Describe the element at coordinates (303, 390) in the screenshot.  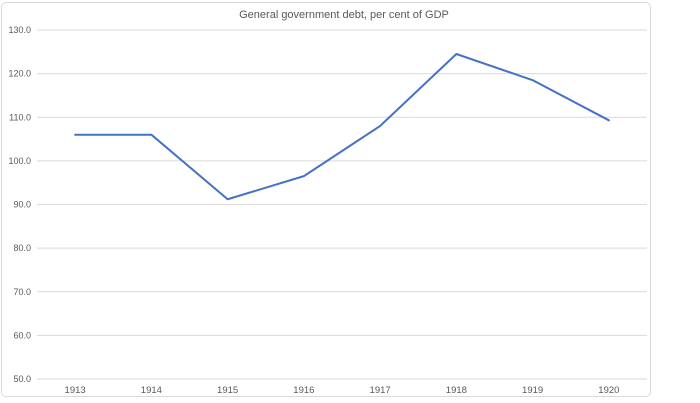
I see `x-axis-tick-label: 1916` at that location.